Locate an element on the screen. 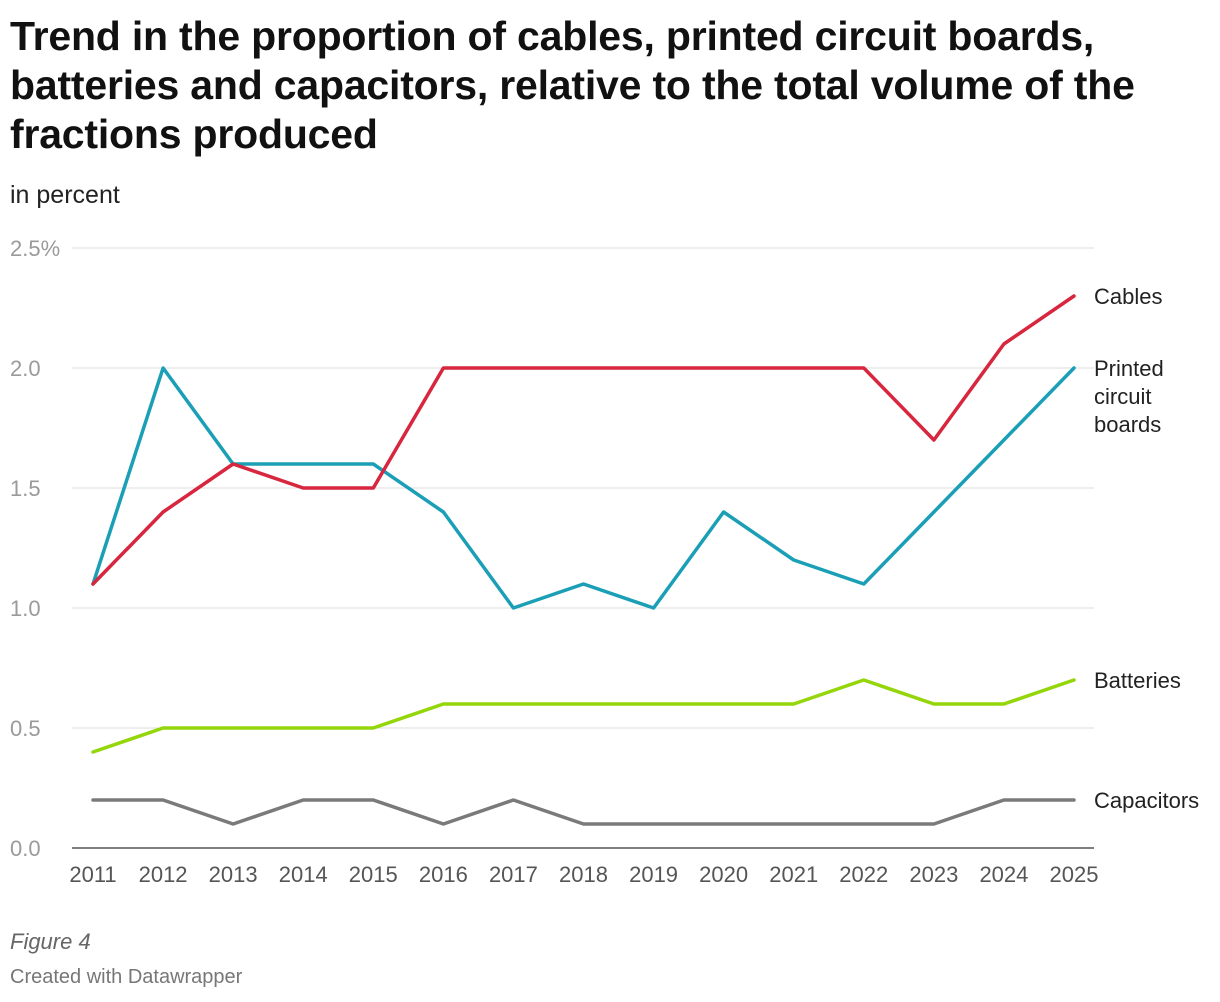  y-tick-label: 0.5 is located at coordinates (25, 728).